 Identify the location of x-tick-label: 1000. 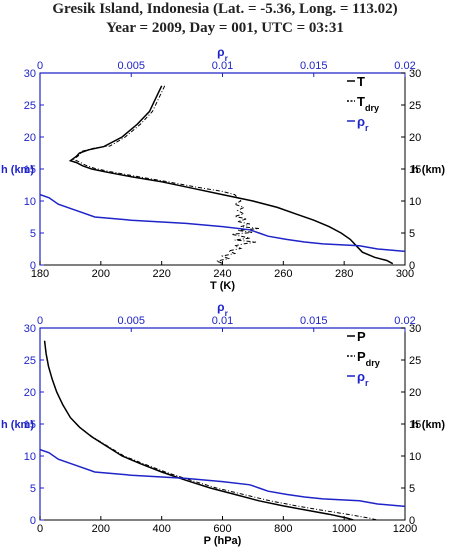
(344, 529).